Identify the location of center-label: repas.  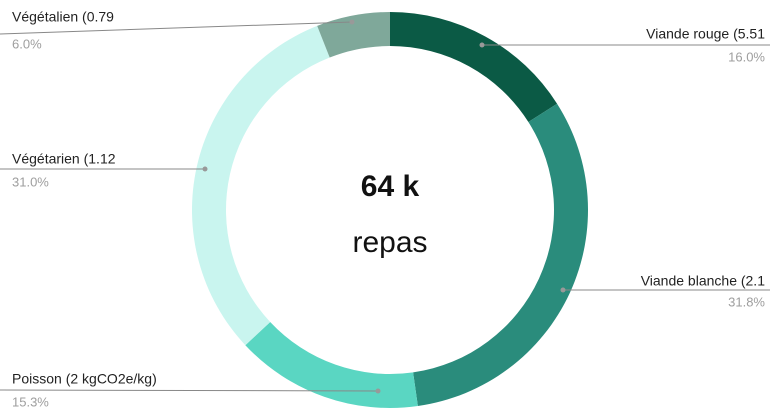
(389, 242).